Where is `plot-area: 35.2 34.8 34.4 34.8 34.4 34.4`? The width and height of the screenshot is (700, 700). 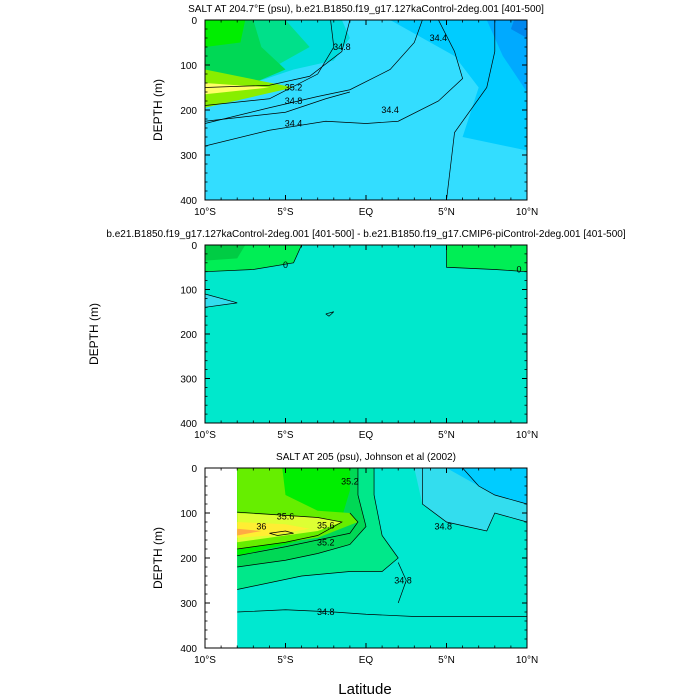
plot-area: 35.2 34.8 34.4 34.8 34.4 34.4 is located at coordinates (366, 110).